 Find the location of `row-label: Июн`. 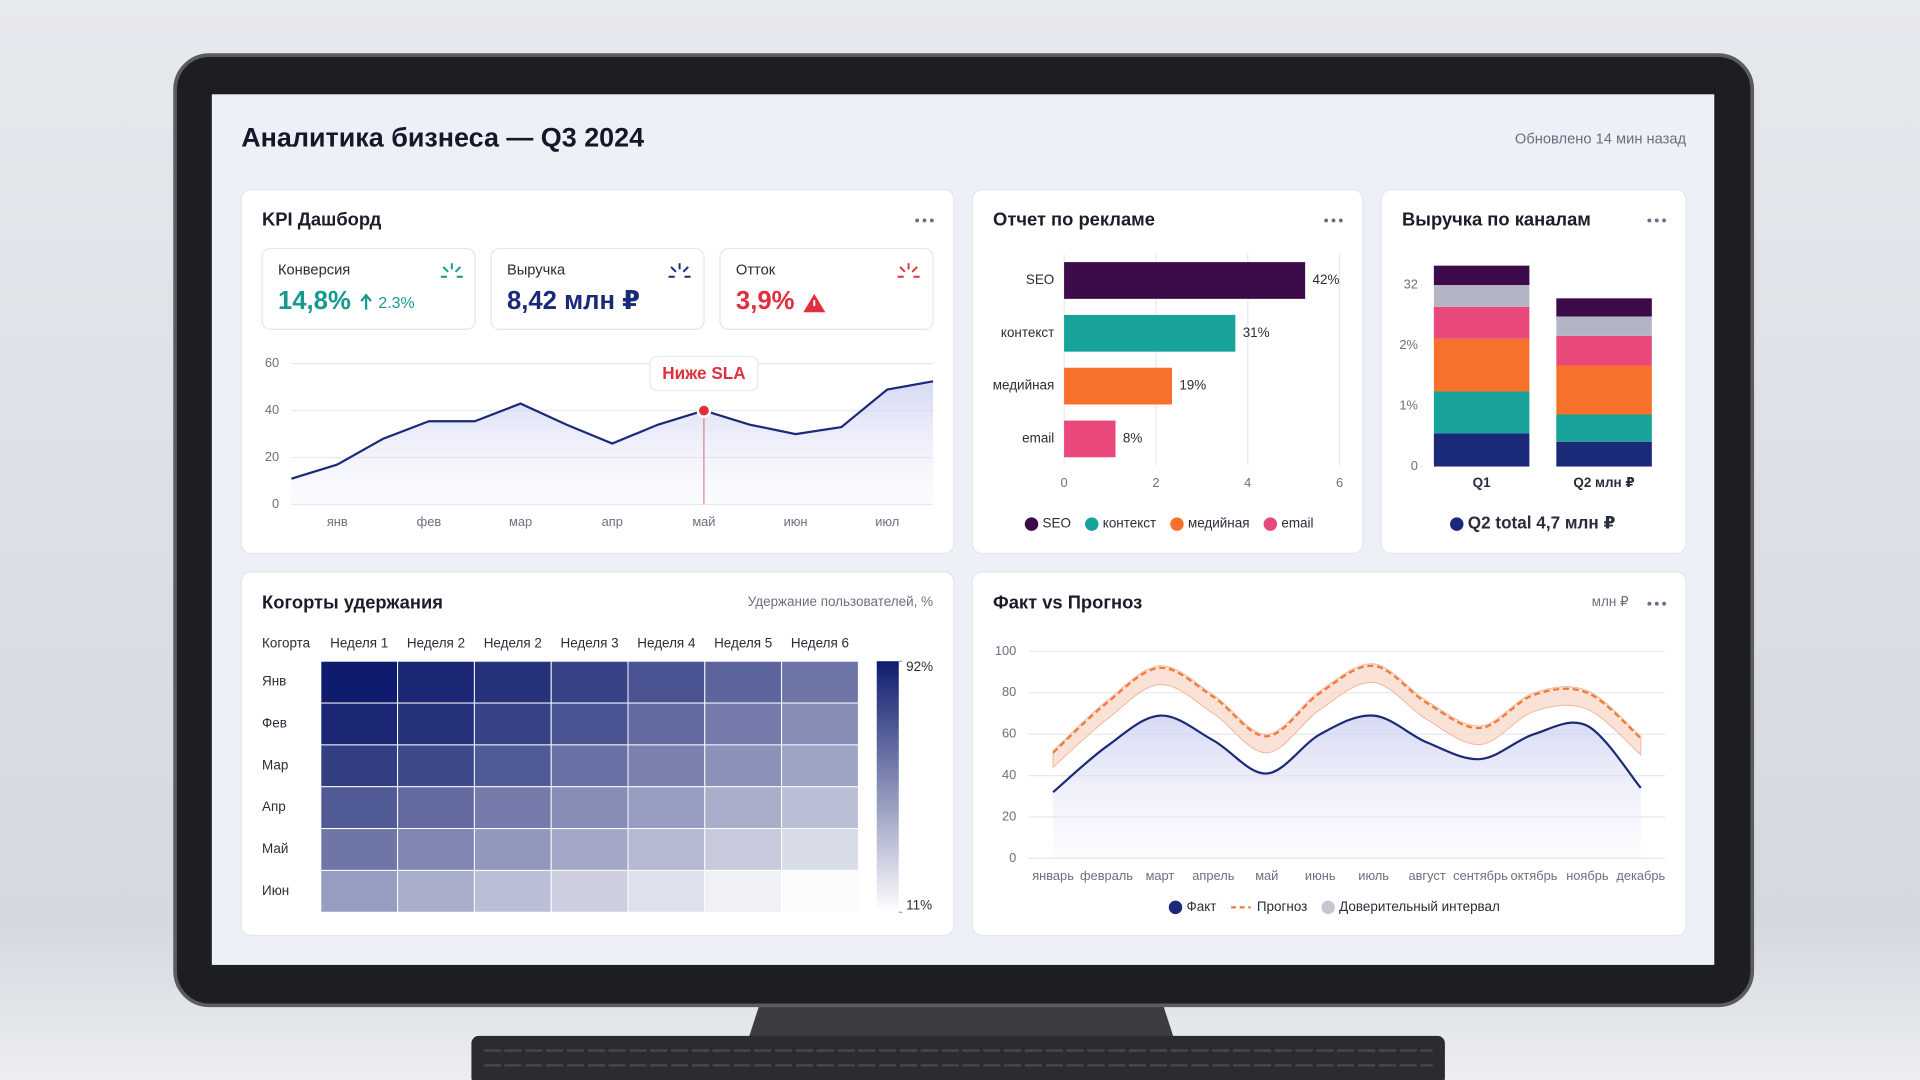

row-label: Июн is located at coordinates (275, 890).